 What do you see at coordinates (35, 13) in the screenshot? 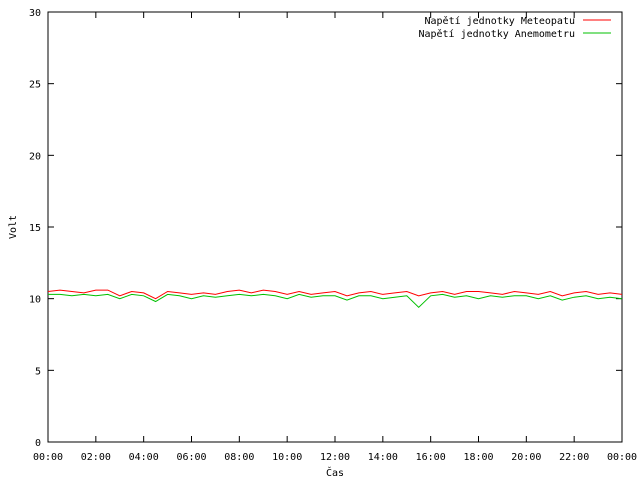
I see `y-tick-label: 30` at bounding box center [35, 13].